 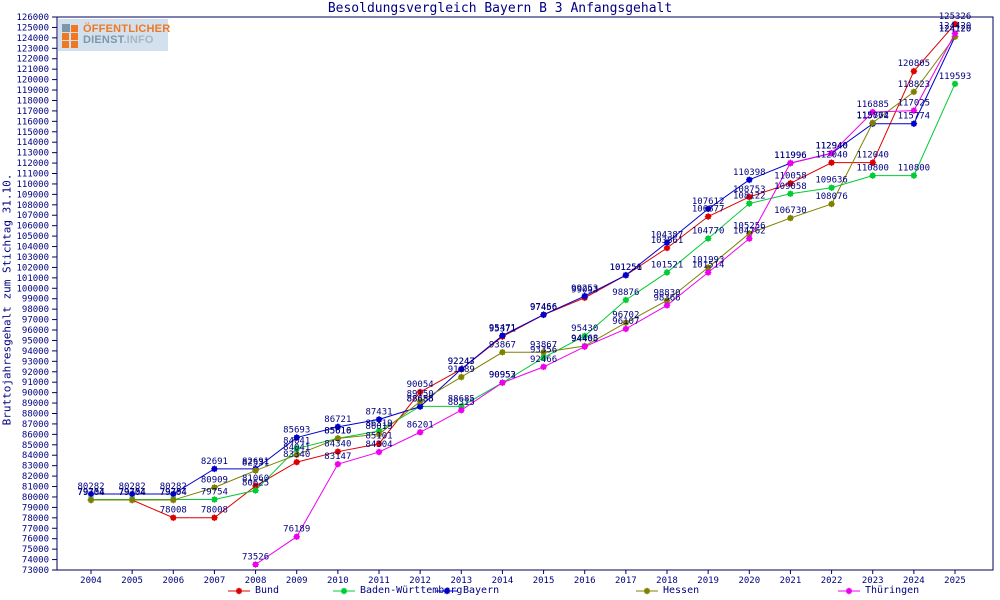 I want to click on svg-text: 97466, so click(x=543, y=308).